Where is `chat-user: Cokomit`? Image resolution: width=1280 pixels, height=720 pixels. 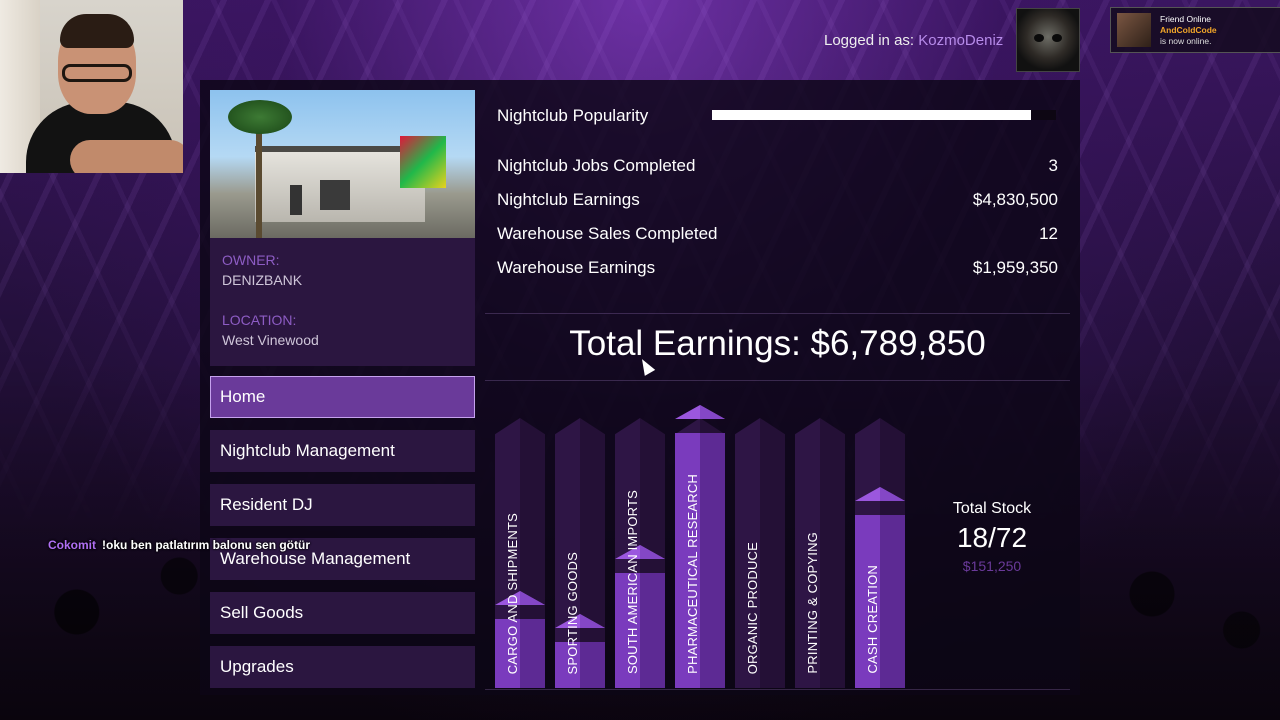 chat-user: Cokomit is located at coordinates (72, 545).